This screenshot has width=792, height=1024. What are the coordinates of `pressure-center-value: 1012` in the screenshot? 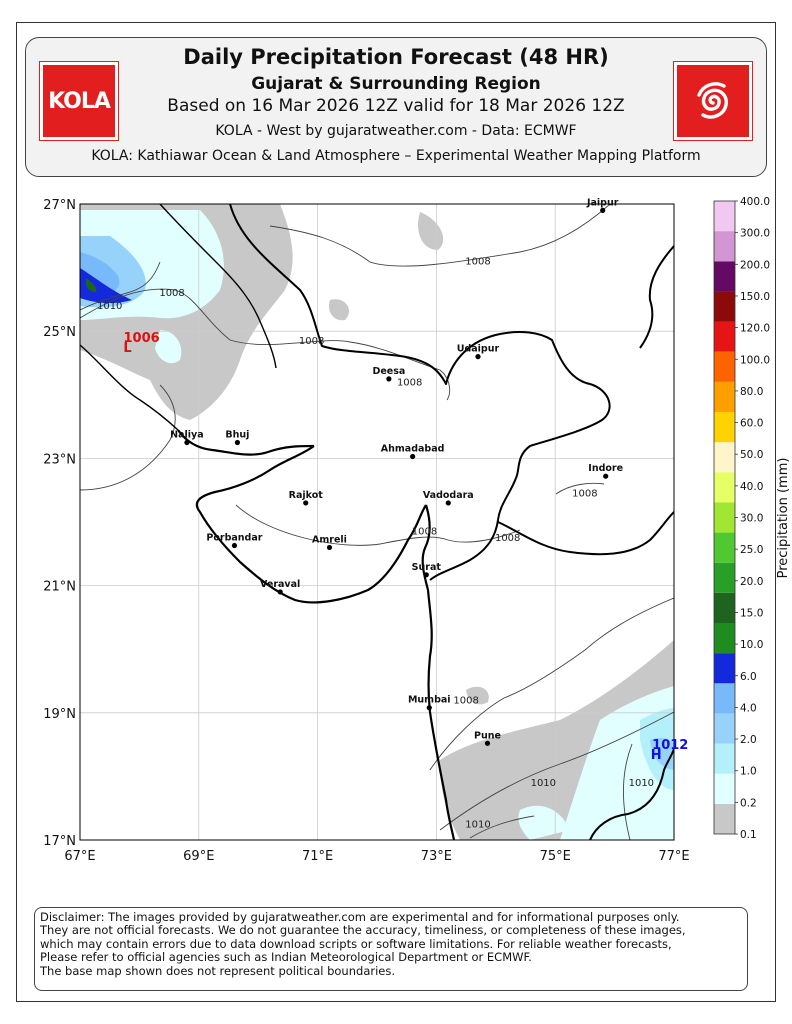 It's located at (670, 745).